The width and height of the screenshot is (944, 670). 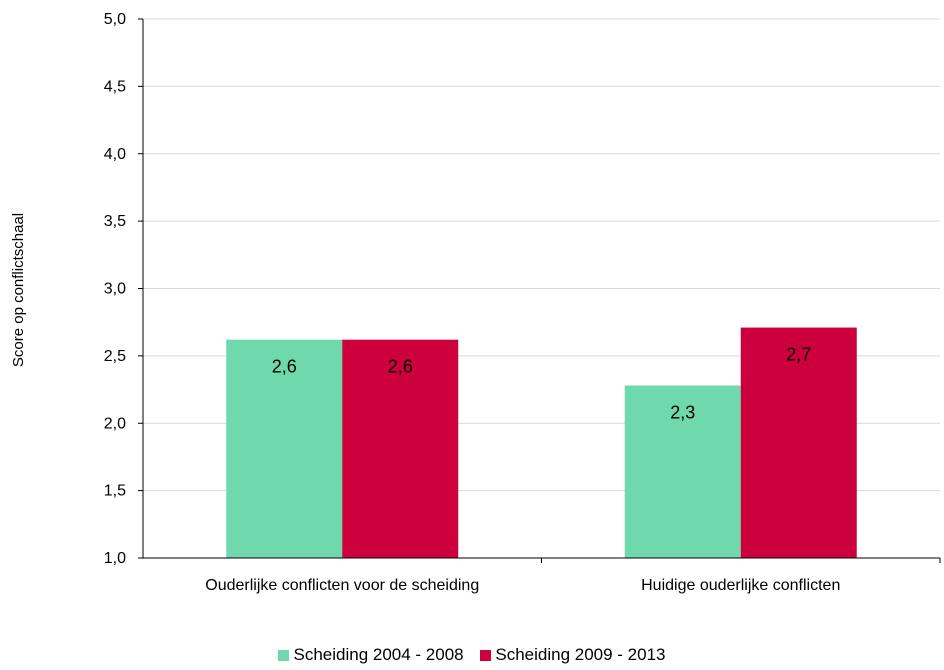 I want to click on y-tick-label: 2,0, so click(x=115, y=423).